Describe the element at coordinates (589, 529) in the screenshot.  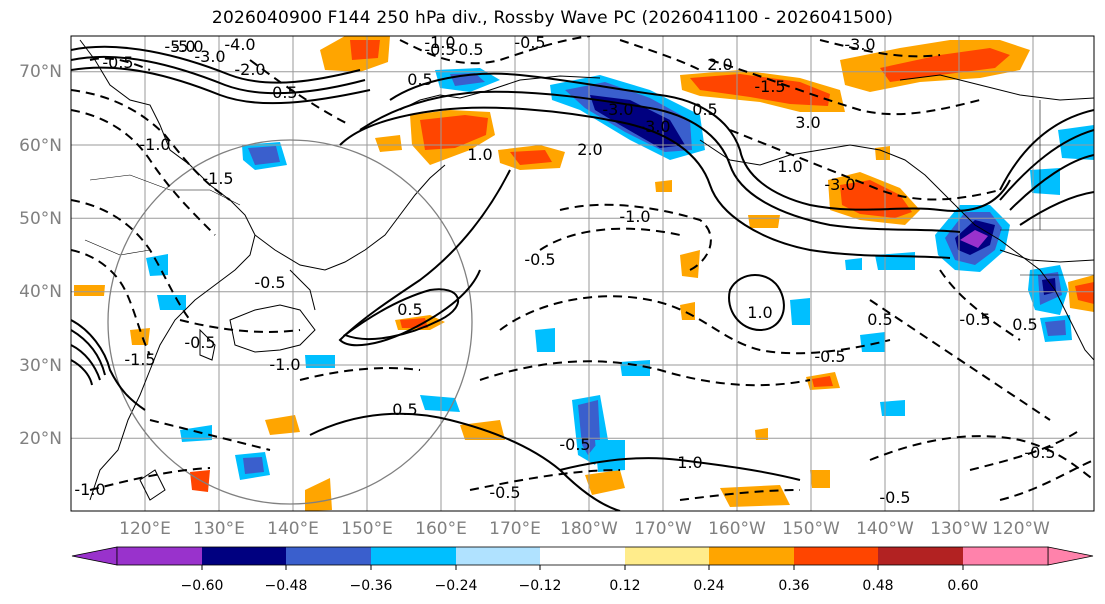
I see `lon-label-180w: 180°W` at that location.